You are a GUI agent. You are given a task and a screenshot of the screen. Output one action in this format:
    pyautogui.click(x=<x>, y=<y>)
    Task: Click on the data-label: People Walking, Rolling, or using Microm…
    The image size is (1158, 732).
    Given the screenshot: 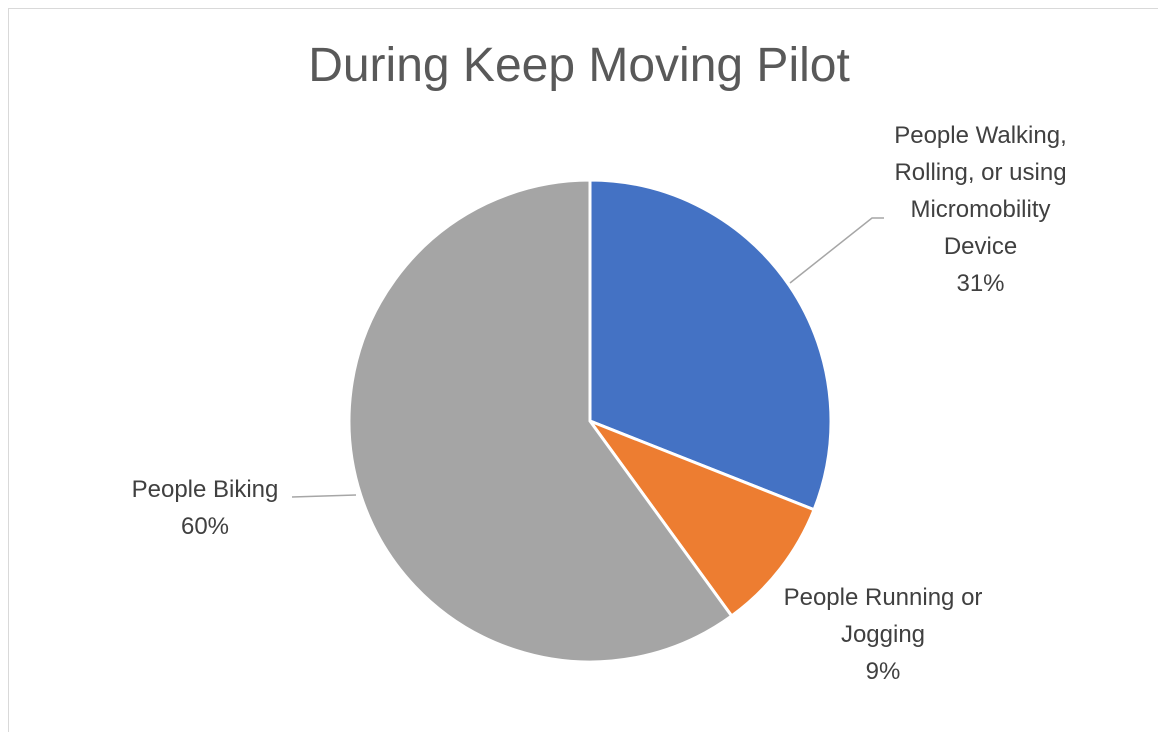 What is the action you would take?
    pyautogui.click(x=980, y=209)
    